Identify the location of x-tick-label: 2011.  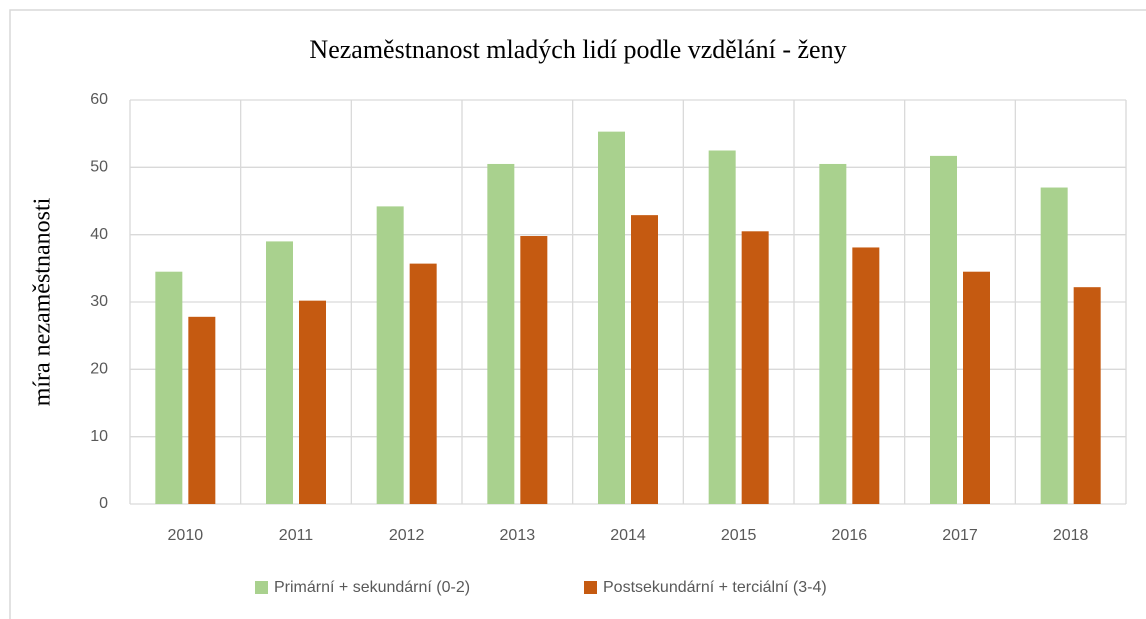
(296, 535).